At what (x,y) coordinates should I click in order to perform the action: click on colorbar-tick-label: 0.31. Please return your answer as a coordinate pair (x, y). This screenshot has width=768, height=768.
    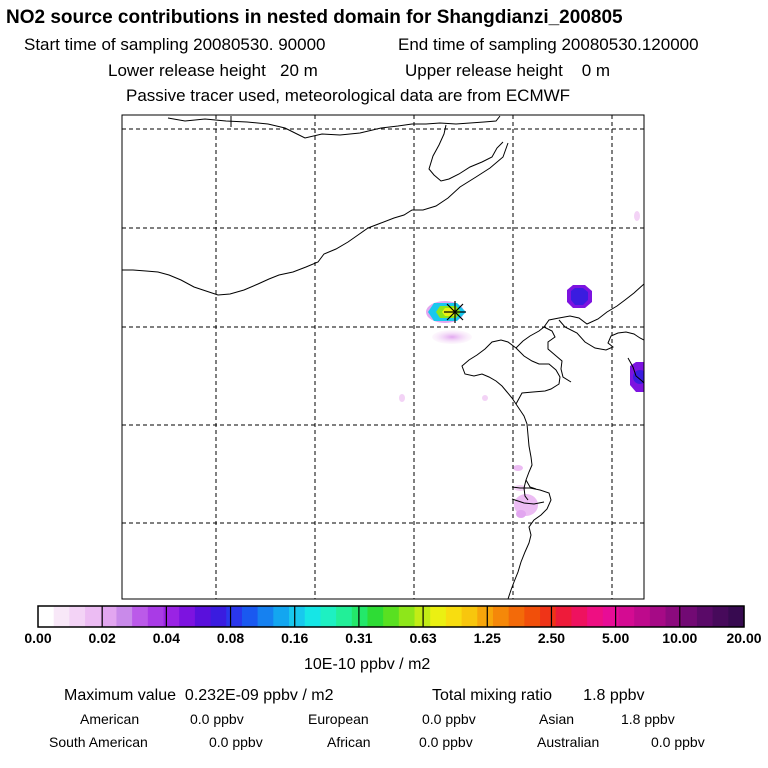
    Looking at the image, I should click on (359, 638).